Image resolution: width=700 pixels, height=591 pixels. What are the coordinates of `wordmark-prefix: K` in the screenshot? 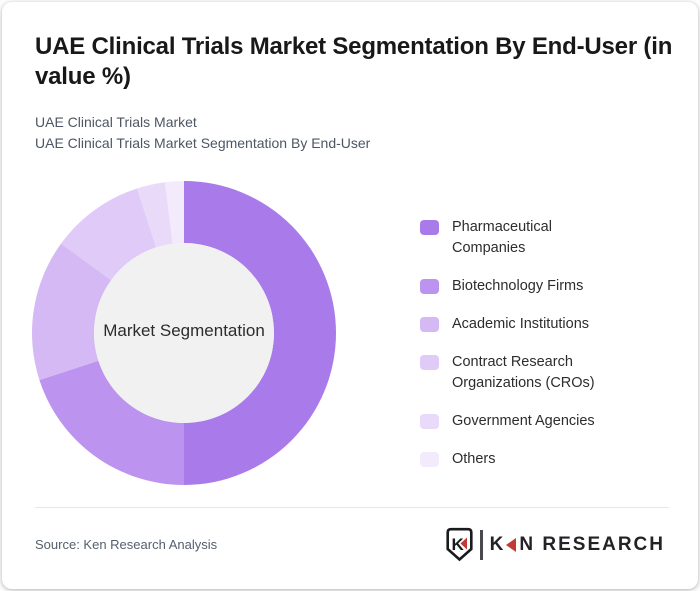 It's located at (497, 544).